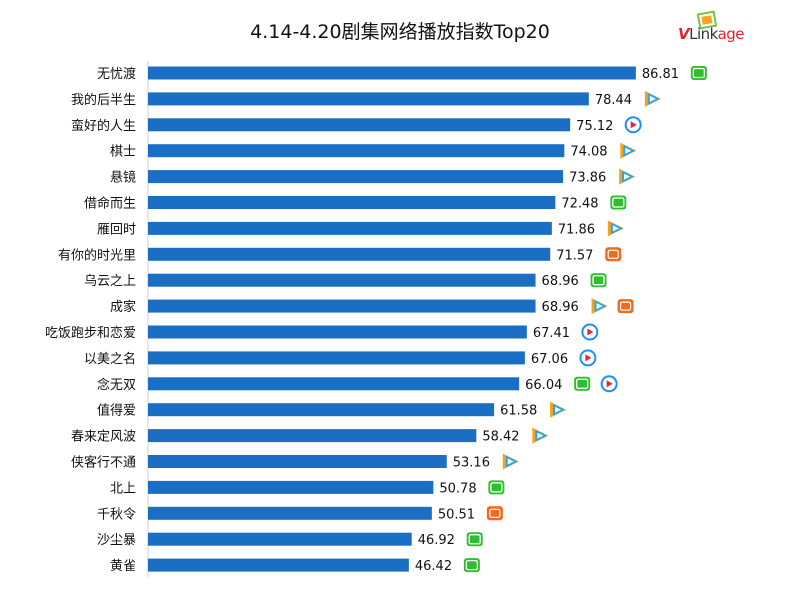 The image size is (800, 605). What do you see at coordinates (103, 463) in the screenshot?
I see `category-label: 侠客行不通` at bounding box center [103, 463].